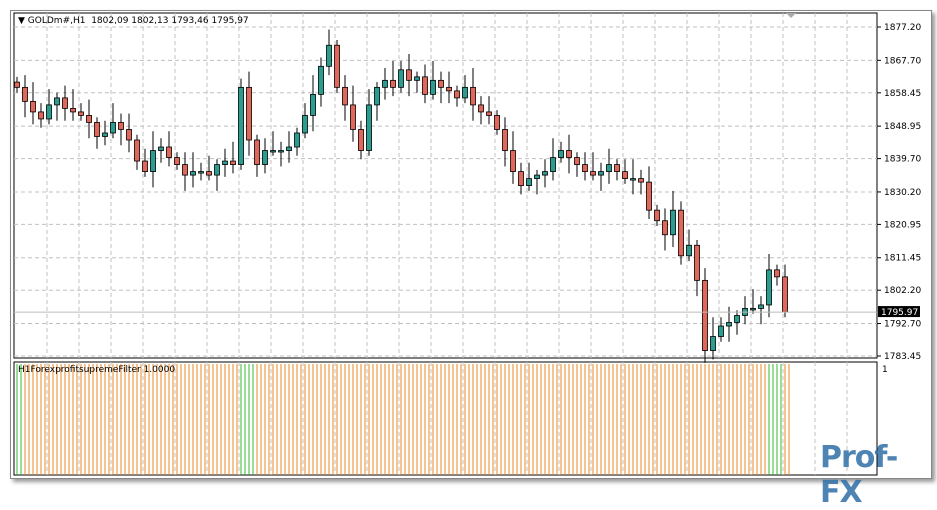 The image size is (937, 510). What do you see at coordinates (885, 370) in the screenshot?
I see `indicator-axis-label: 1` at bounding box center [885, 370].